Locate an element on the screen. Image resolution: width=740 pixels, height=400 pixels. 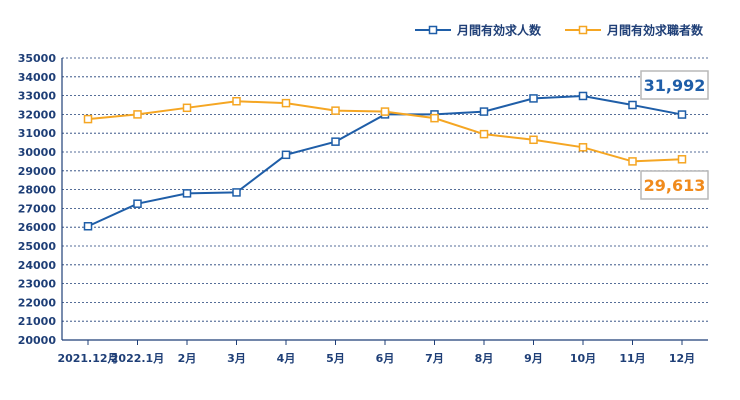
y-tick-label: 26000 is located at coordinates (37, 227).